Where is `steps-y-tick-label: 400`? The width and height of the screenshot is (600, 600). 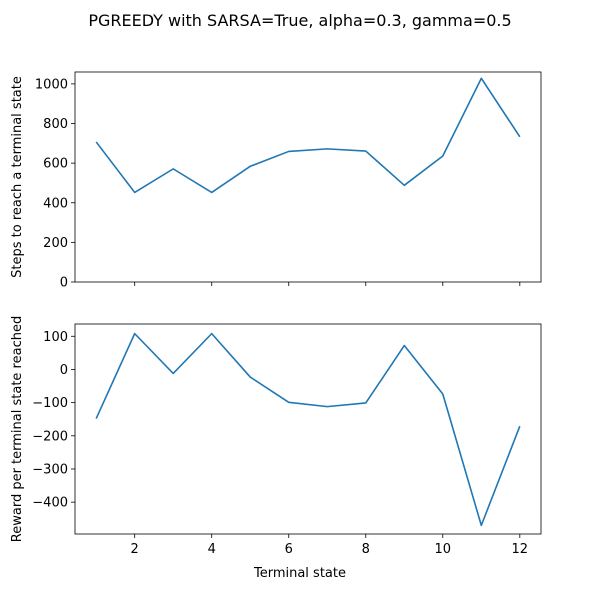
steps-y-tick-label: 400 is located at coordinates (55, 203).